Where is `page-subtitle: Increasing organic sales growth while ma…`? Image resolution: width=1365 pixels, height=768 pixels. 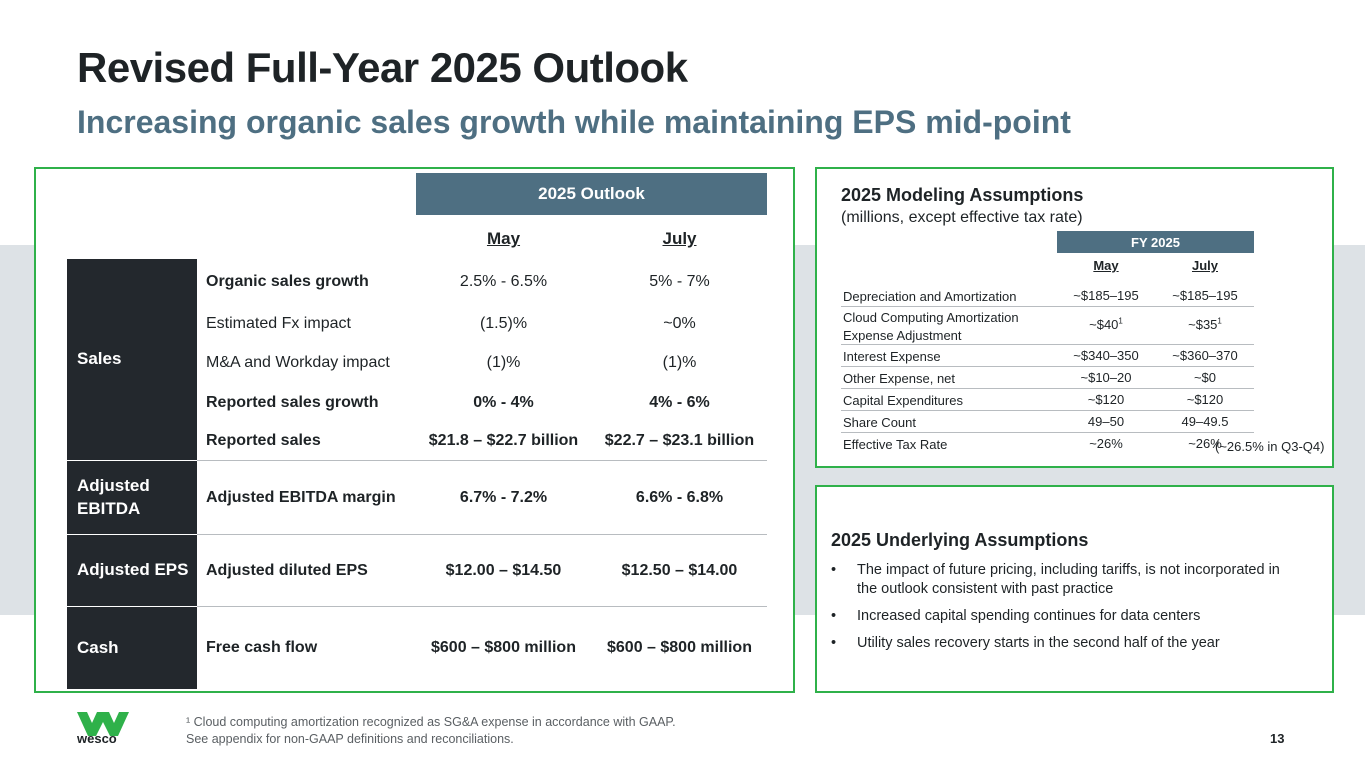 page-subtitle: Increasing organic sales growth while ma… is located at coordinates (574, 122).